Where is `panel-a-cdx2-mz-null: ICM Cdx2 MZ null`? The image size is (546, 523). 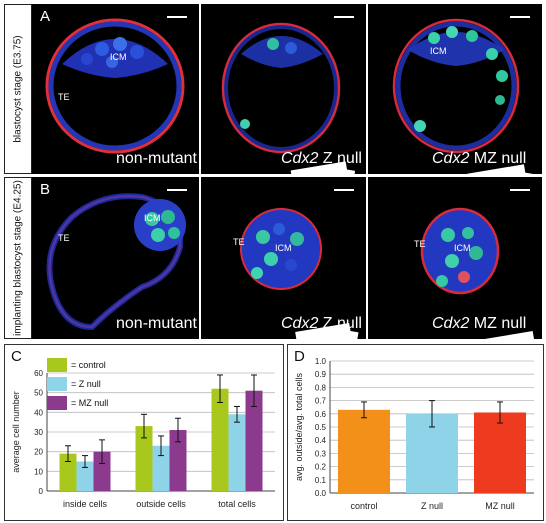 panel-a-cdx2-mz-null: ICM Cdx2 MZ null is located at coordinates (455, 89).